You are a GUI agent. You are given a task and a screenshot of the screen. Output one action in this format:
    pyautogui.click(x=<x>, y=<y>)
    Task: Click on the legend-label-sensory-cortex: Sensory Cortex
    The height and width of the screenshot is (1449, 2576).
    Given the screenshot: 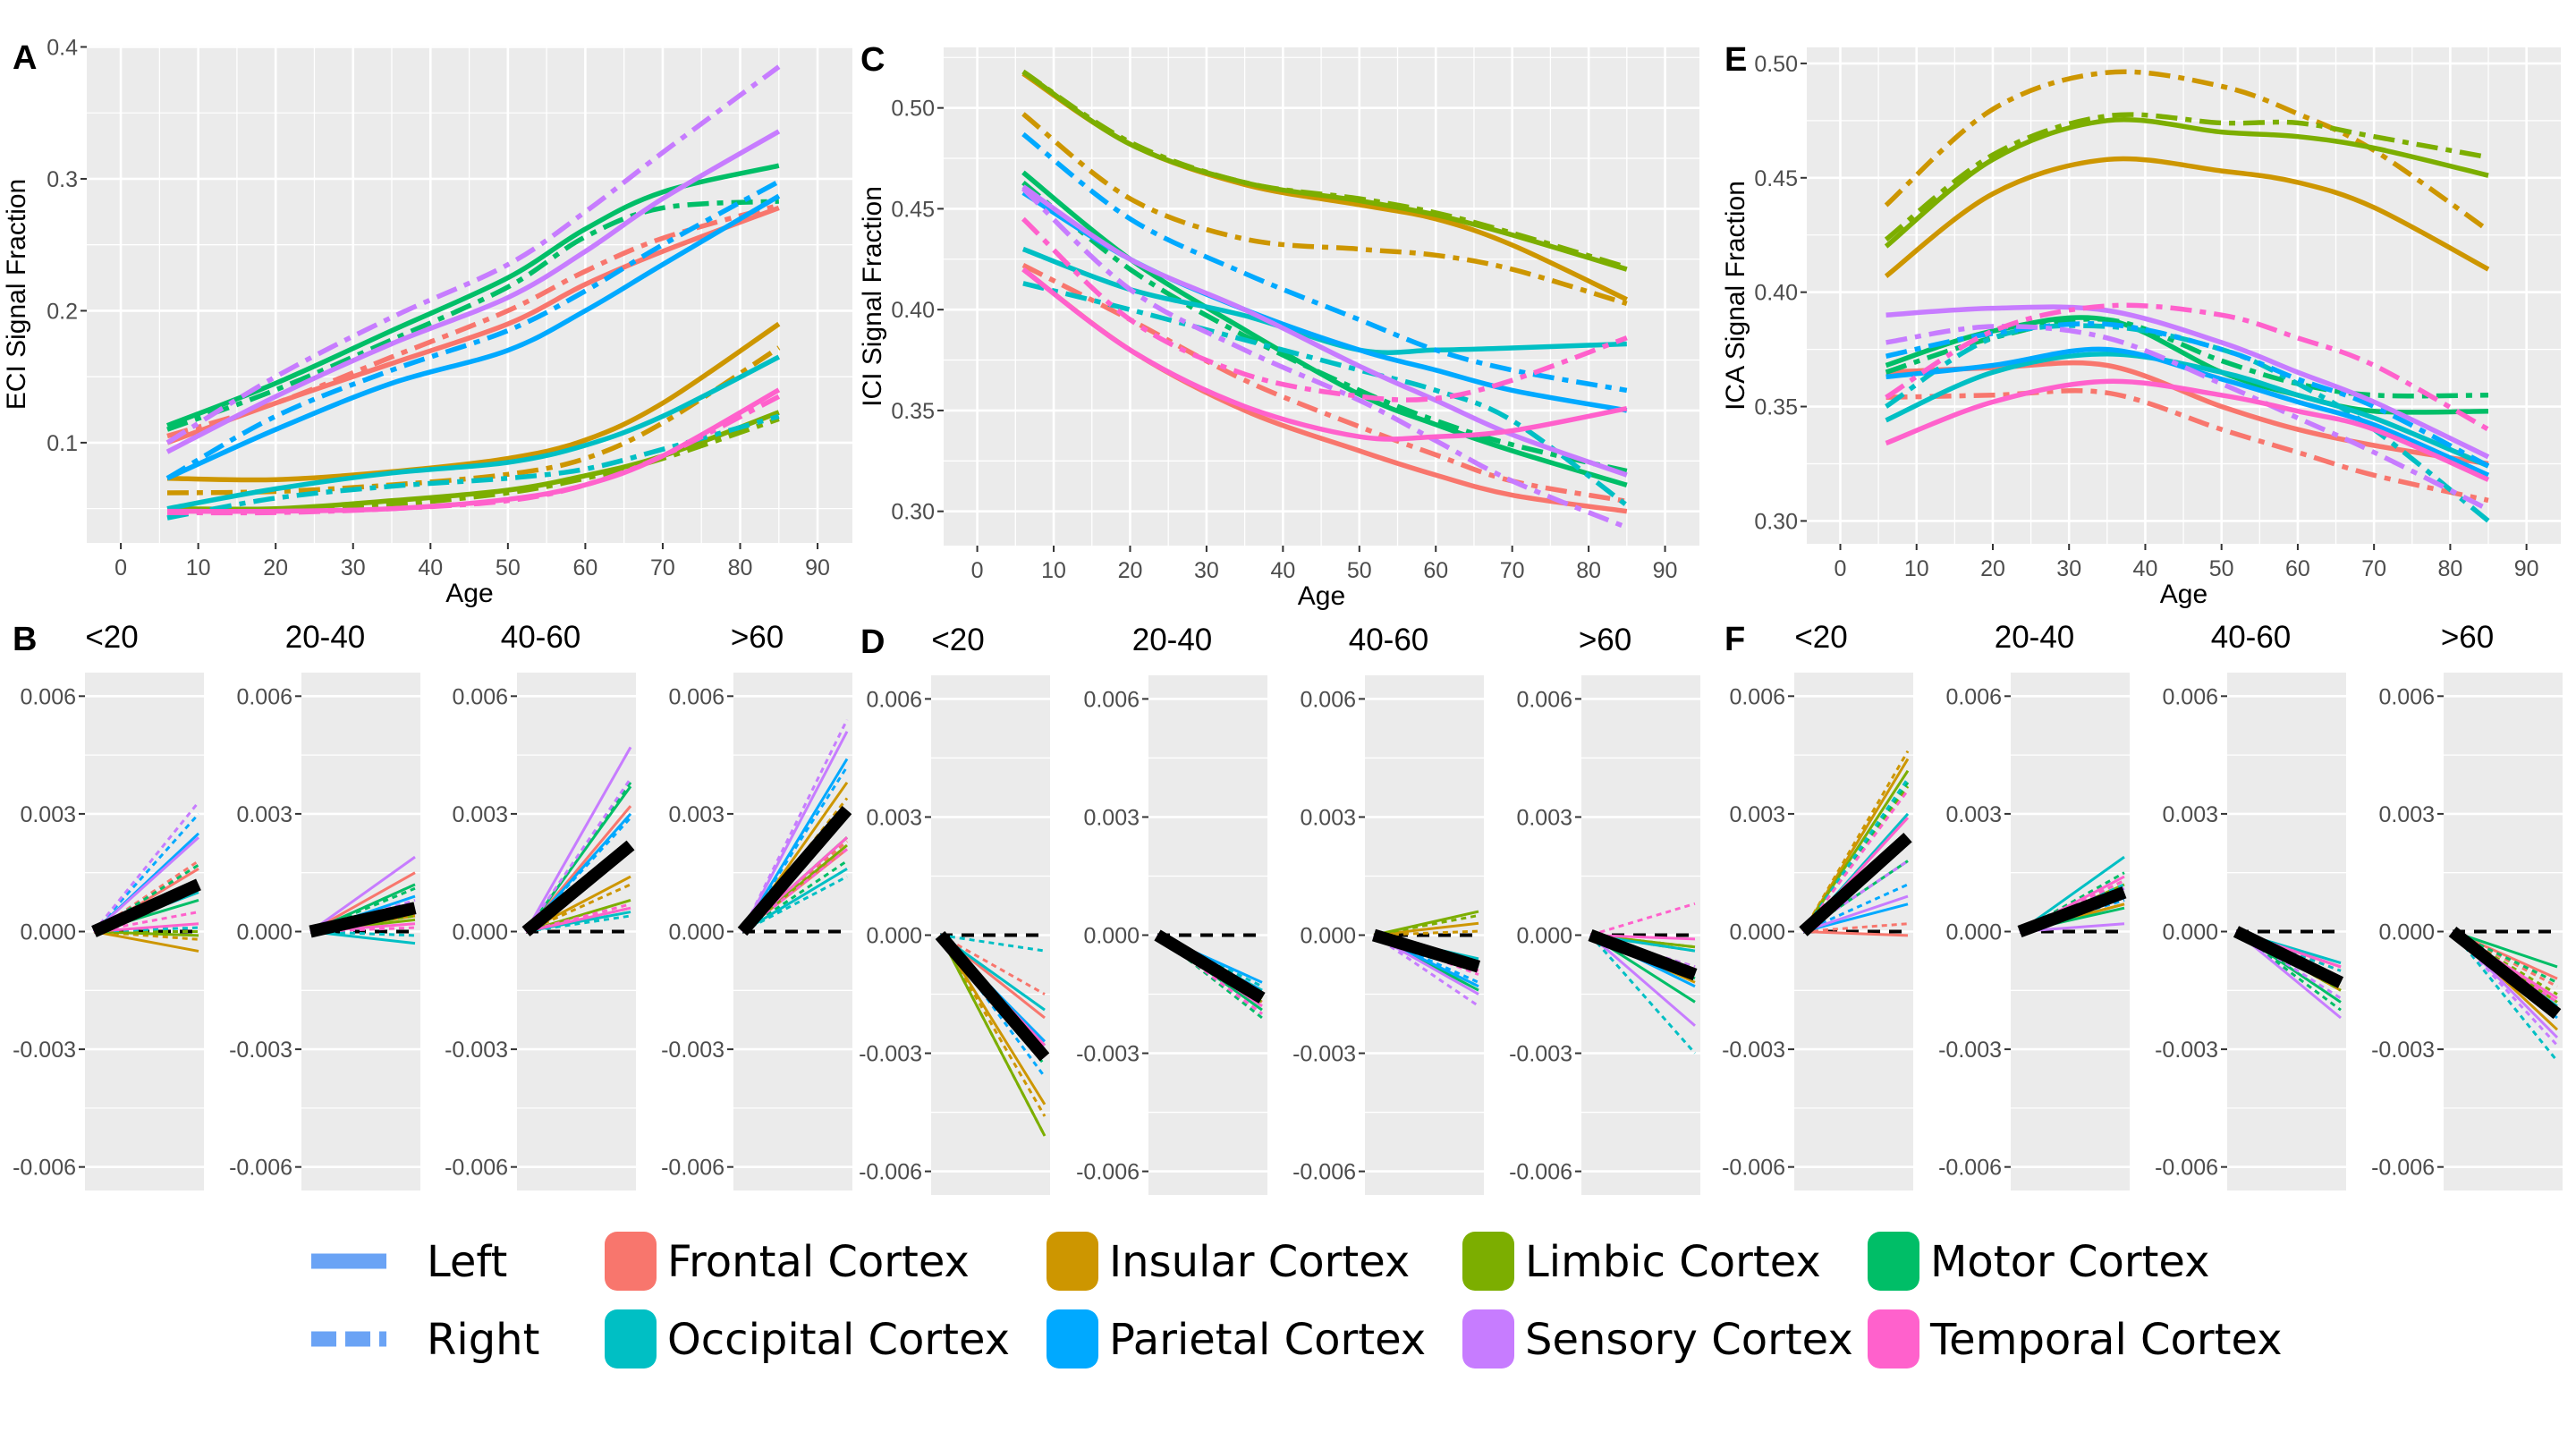 What is the action you would take?
    pyautogui.click(x=1689, y=1340)
    